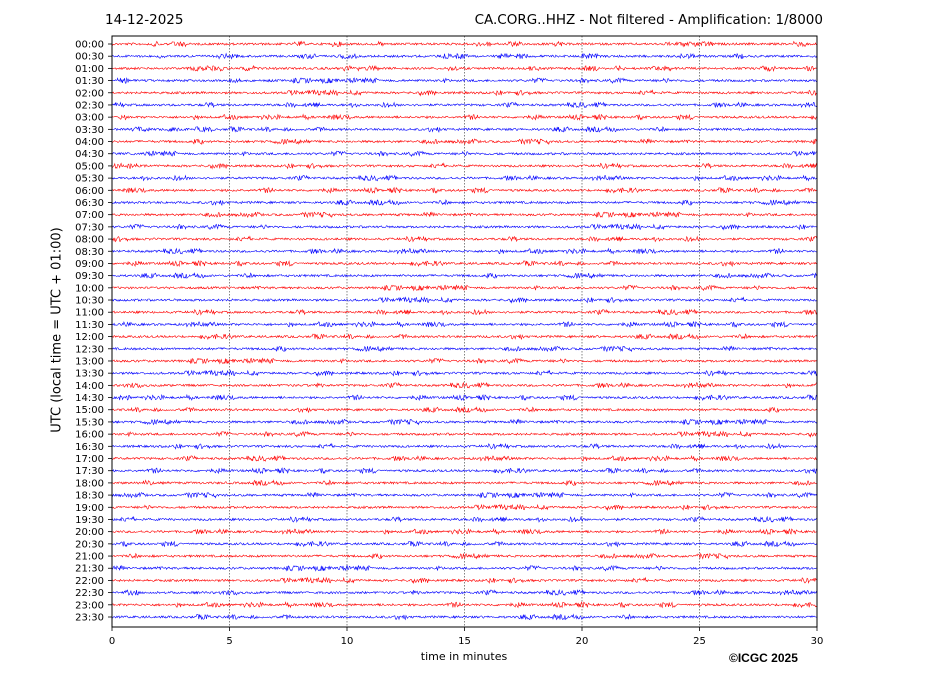 This screenshot has width=927, height=696. Describe the element at coordinates (89, 483) in the screenshot. I see `y-tick-label: 18:00` at that location.